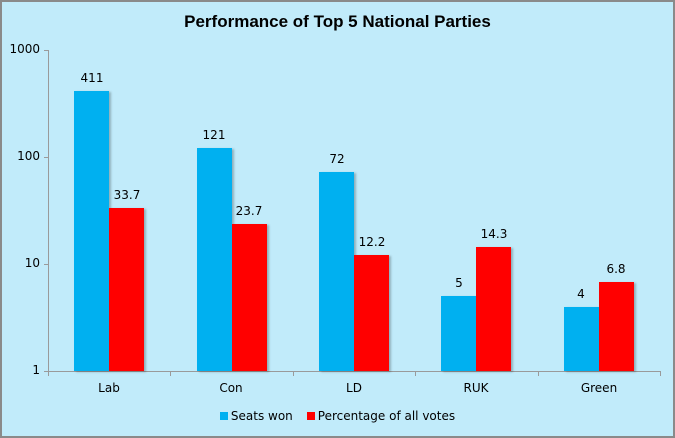  I want to click on y-tick-label: 10, so click(32, 263).